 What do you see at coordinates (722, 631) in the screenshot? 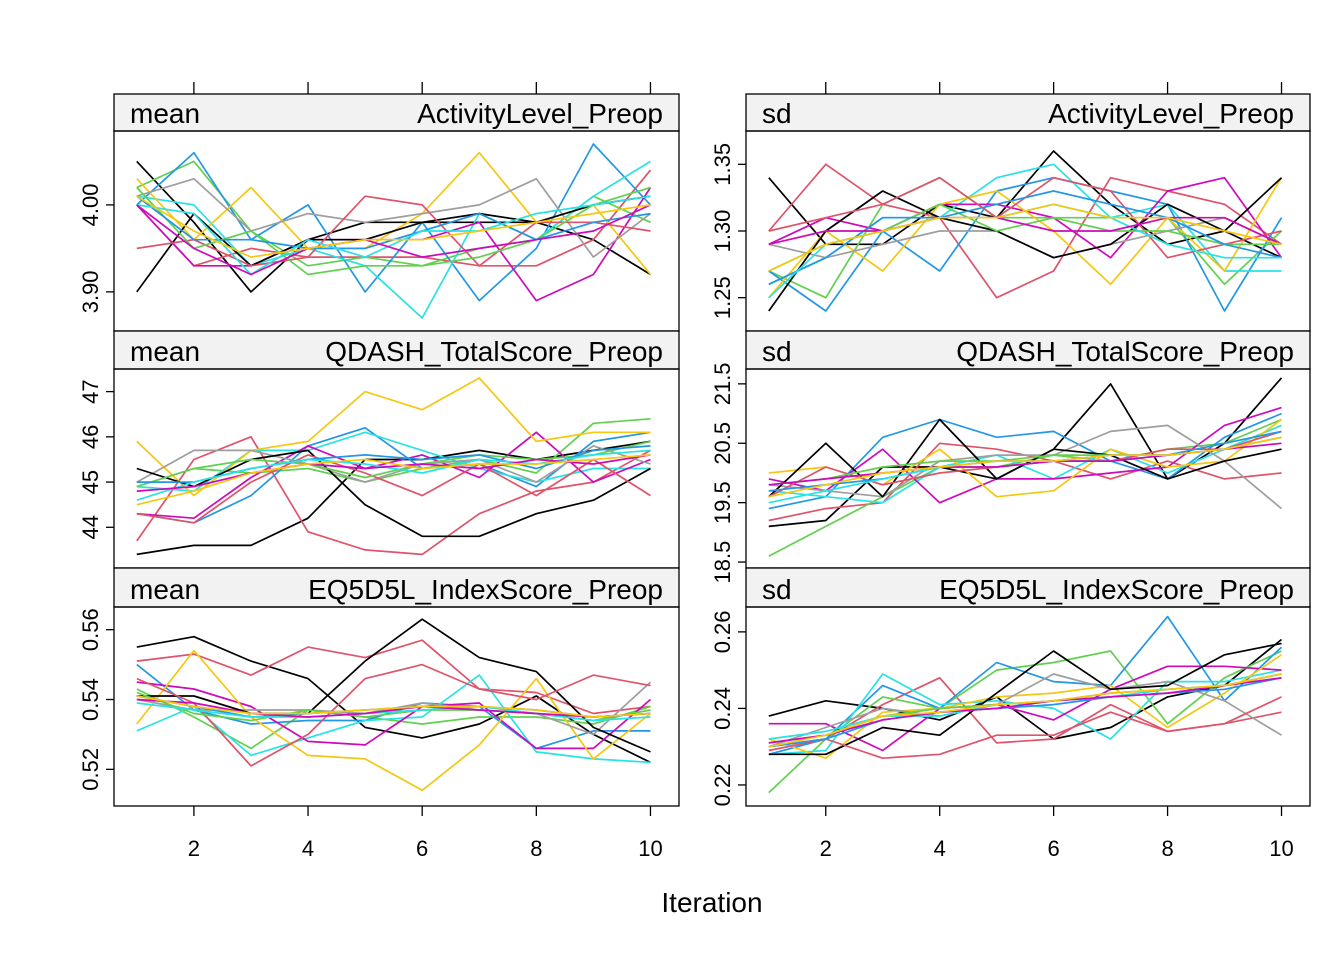
I see `y-tick-label: 0.26` at bounding box center [722, 631].